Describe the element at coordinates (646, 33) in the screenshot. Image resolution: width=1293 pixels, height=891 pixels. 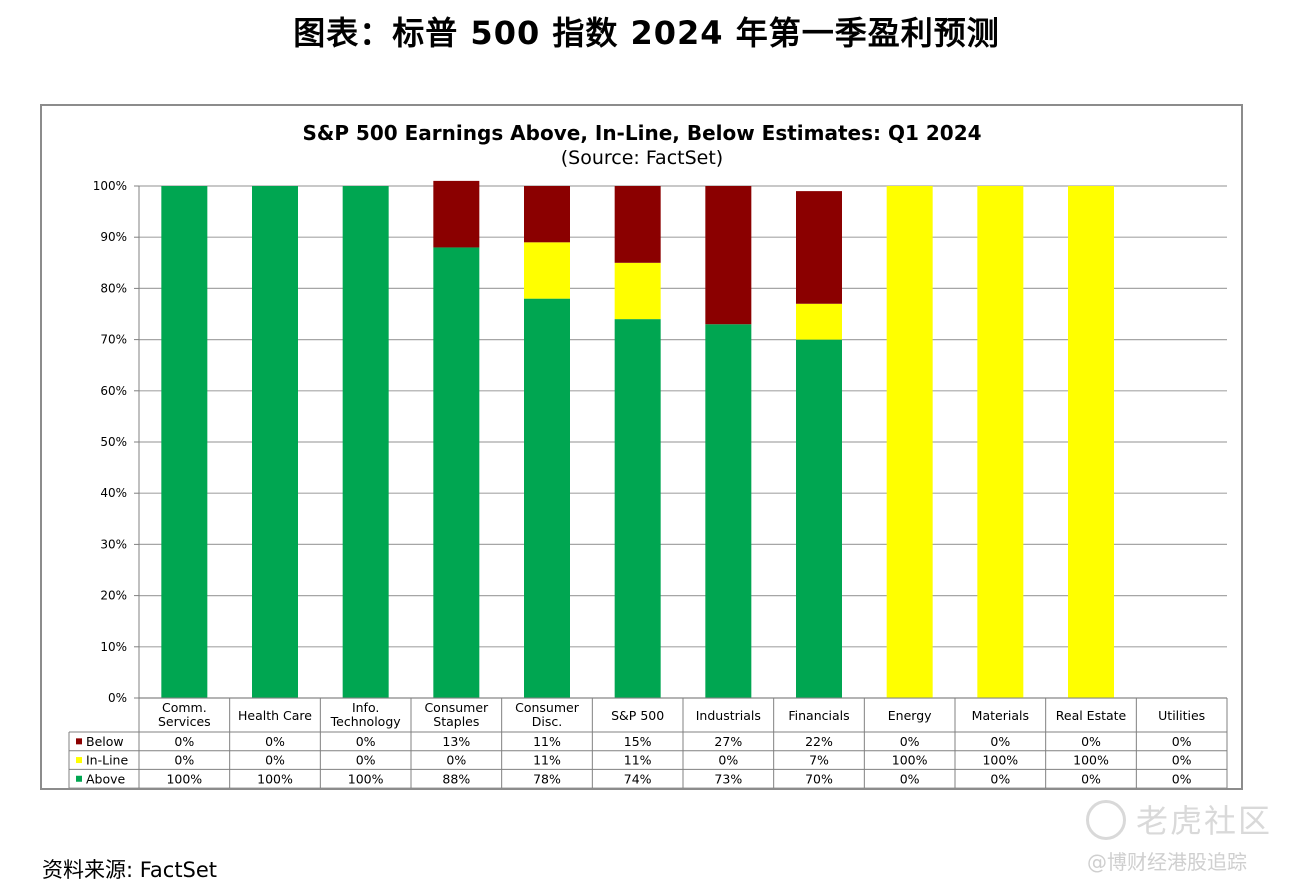
I see `page-title: 图表：标普 500 指数 2024 年第一季盈利预测` at that location.